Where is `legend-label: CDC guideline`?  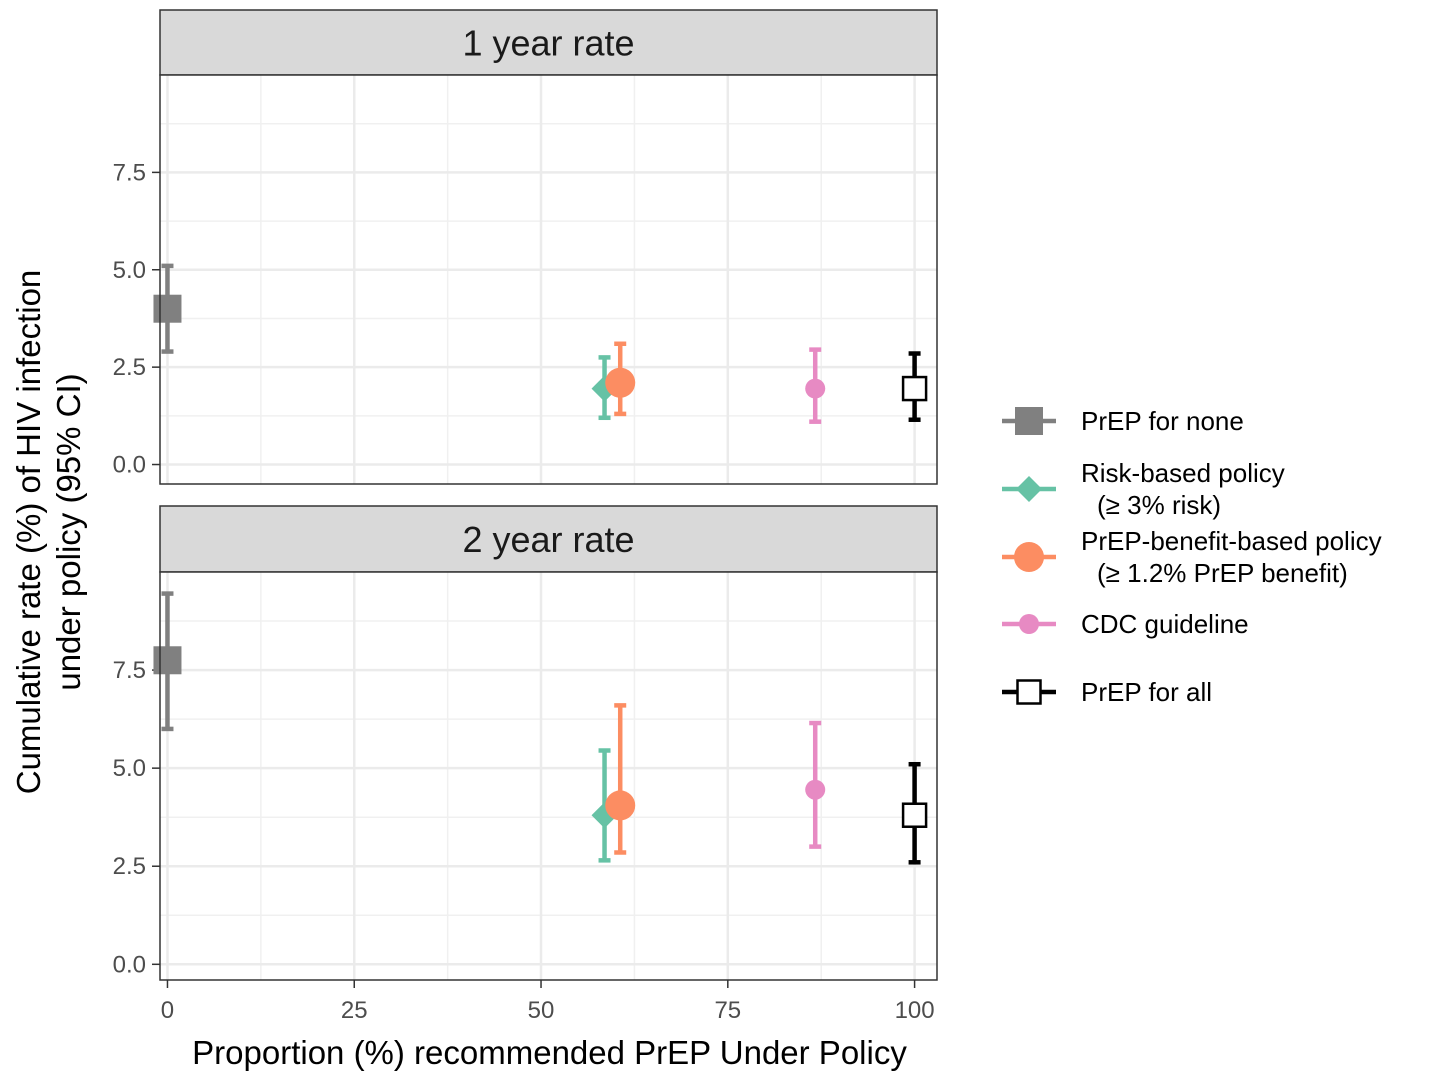
legend-label: CDC guideline is located at coordinates (1165, 624).